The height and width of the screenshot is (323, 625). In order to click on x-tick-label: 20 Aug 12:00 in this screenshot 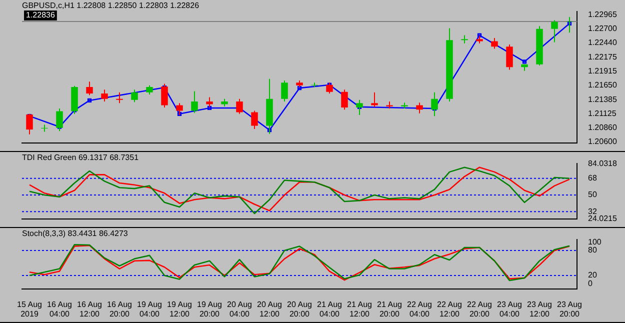, I will do `click(269, 309)`.